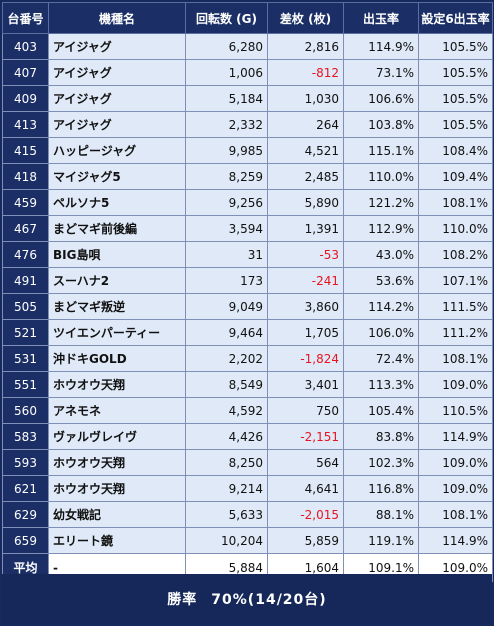 The width and height of the screenshot is (494, 626). What do you see at coordinates (226, 72) in the screenshot?
I see `spins-cell: 1,006` at bounding box center [226, 72].